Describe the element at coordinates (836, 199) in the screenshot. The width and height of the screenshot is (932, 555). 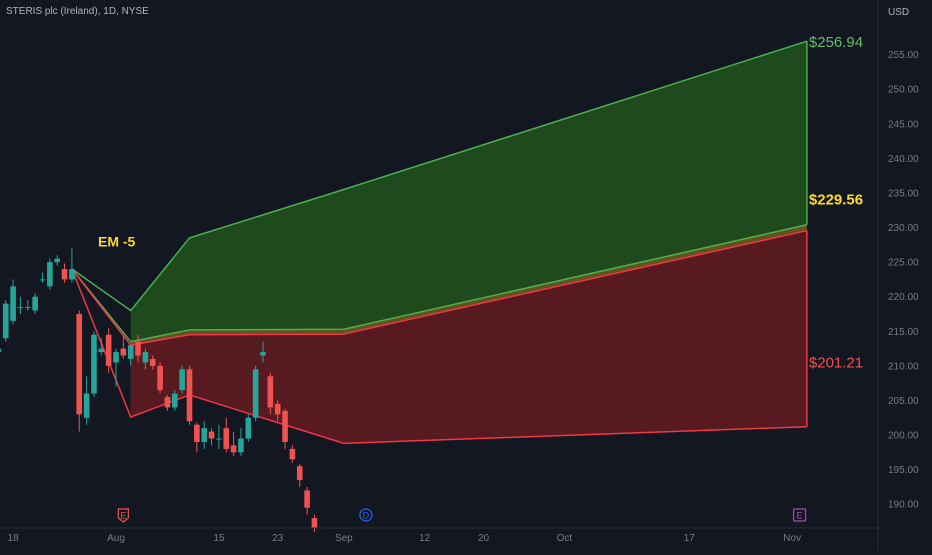
I see `mid-price-label: $229.56` at that location.